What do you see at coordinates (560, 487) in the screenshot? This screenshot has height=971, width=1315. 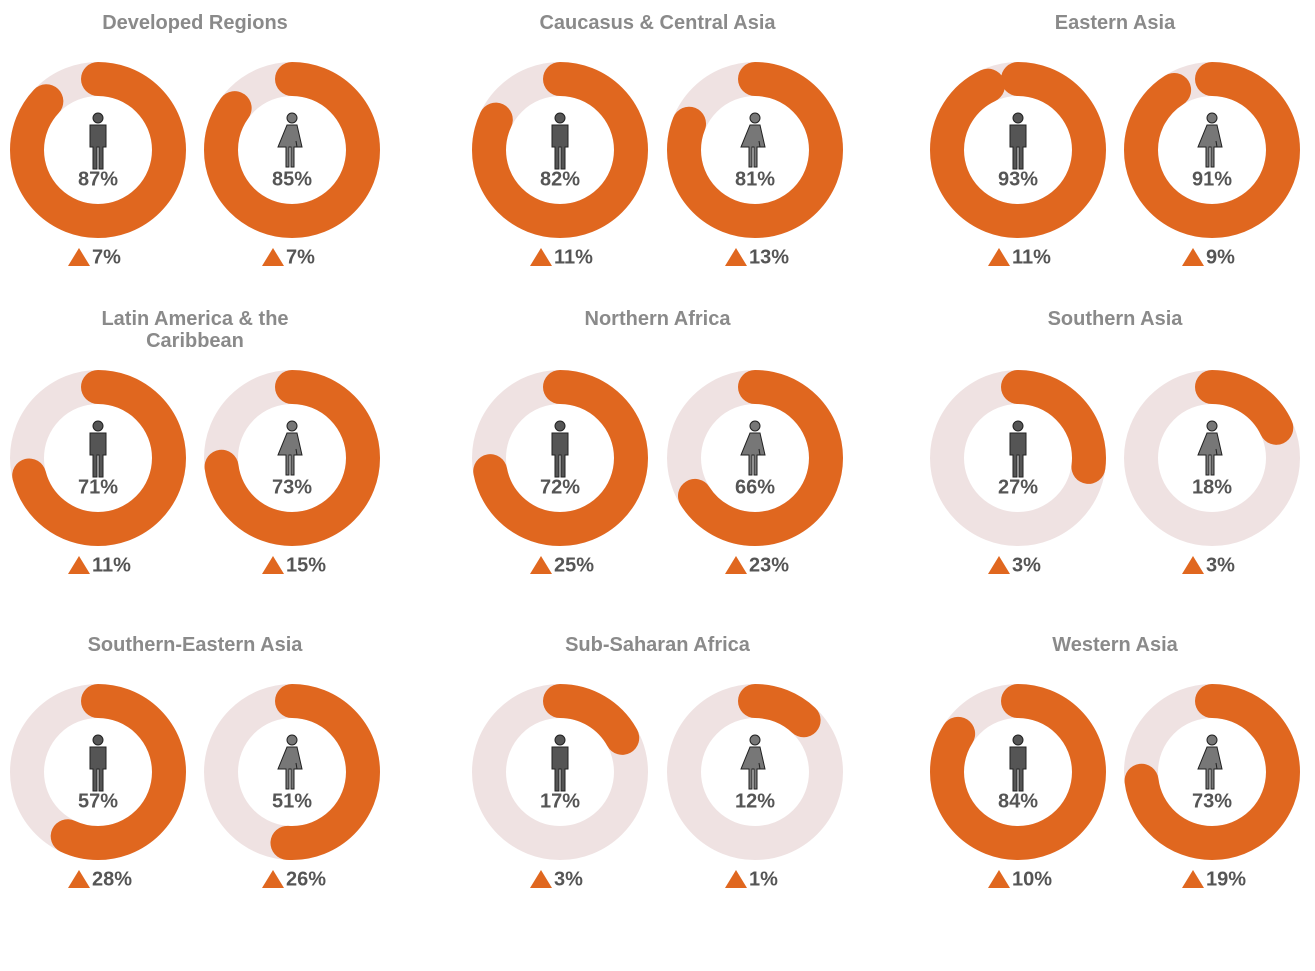 I see `value-label: 72%` at bounding box center [560, 487].